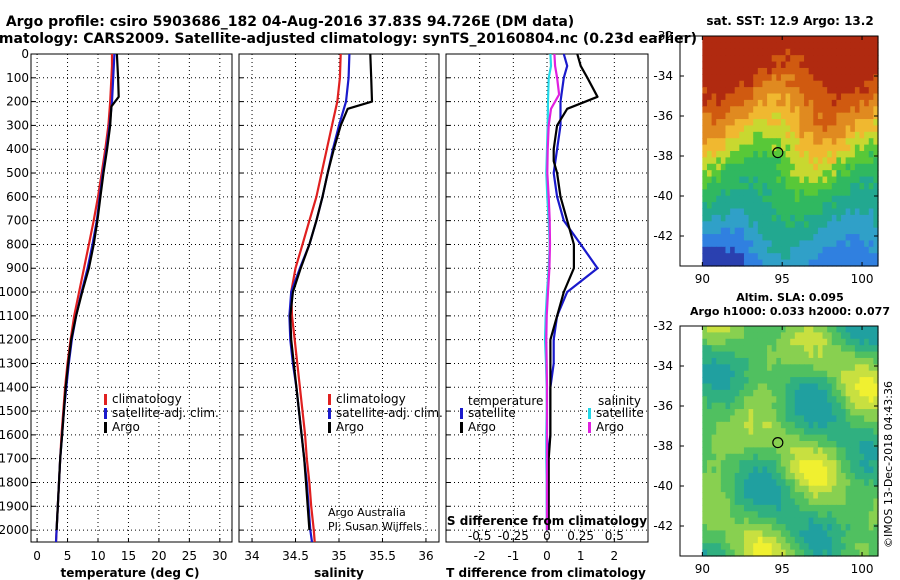  What do you see at coordinates (14, 459) in the screenshot?
I see `depth-tick-label: 1700` at bounding box center [14, 459].